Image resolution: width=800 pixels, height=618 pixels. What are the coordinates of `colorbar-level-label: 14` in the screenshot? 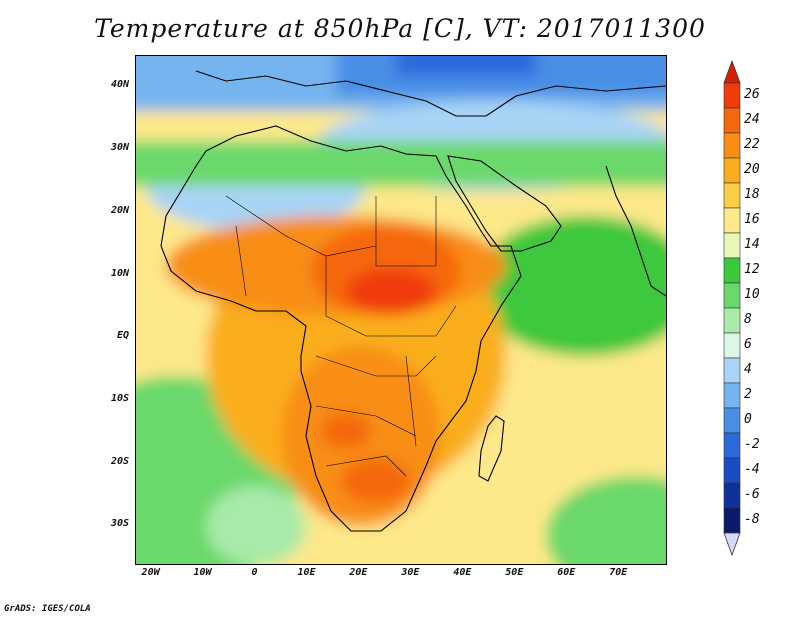 It's located at (752, 244).